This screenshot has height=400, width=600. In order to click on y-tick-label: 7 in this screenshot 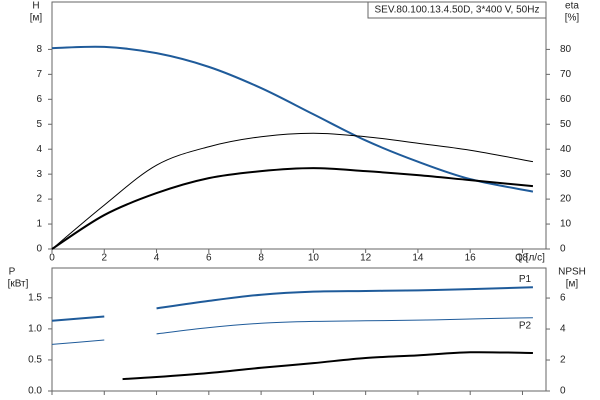, I will do `click(39, 74)`.